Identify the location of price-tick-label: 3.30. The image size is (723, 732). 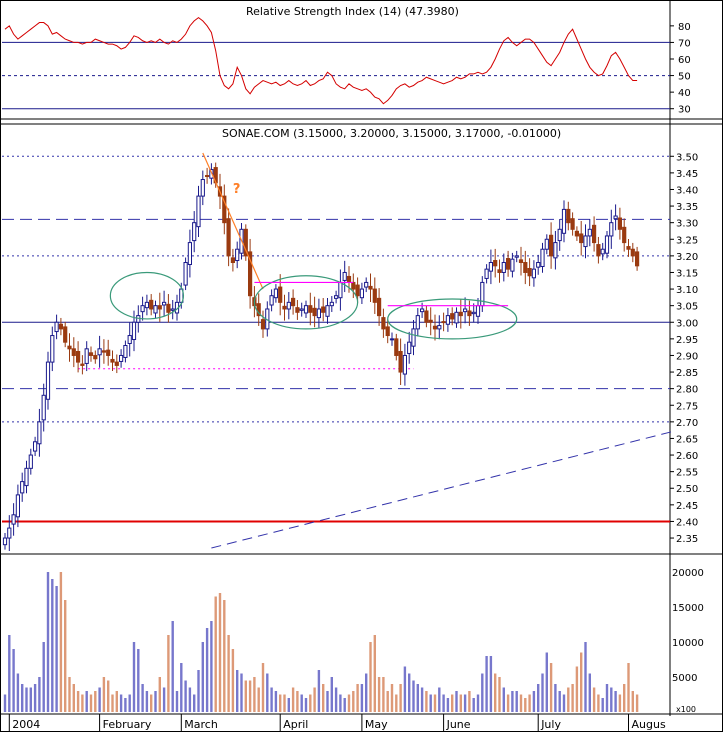
(687, 224).